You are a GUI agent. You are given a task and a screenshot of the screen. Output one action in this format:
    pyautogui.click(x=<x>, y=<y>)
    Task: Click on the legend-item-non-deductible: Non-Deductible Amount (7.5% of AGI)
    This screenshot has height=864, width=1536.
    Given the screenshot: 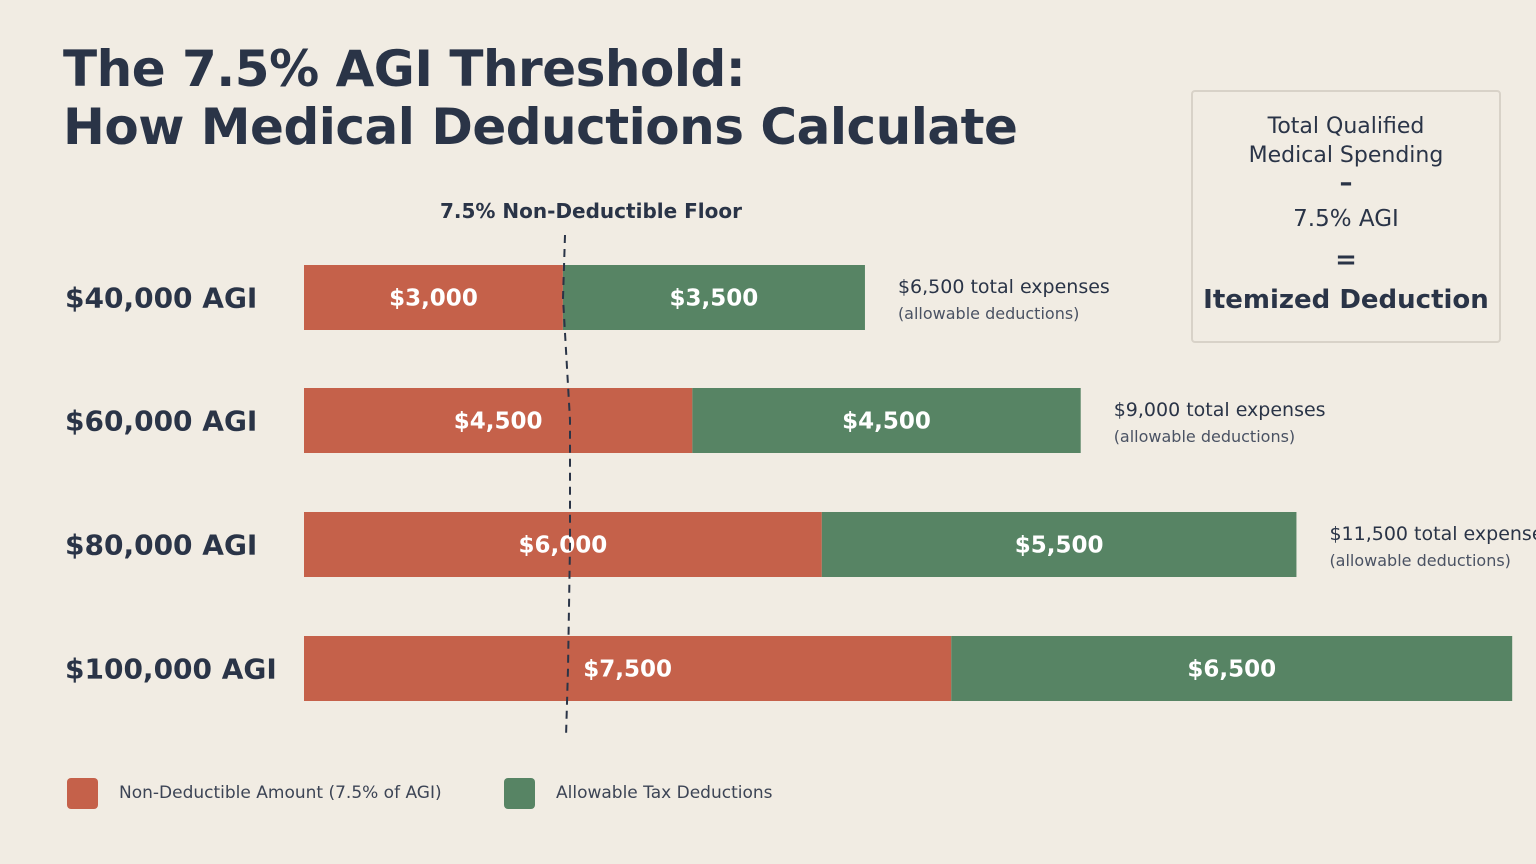 What is the action you would take?
    pyautogui.click(x=254, y=793)
    